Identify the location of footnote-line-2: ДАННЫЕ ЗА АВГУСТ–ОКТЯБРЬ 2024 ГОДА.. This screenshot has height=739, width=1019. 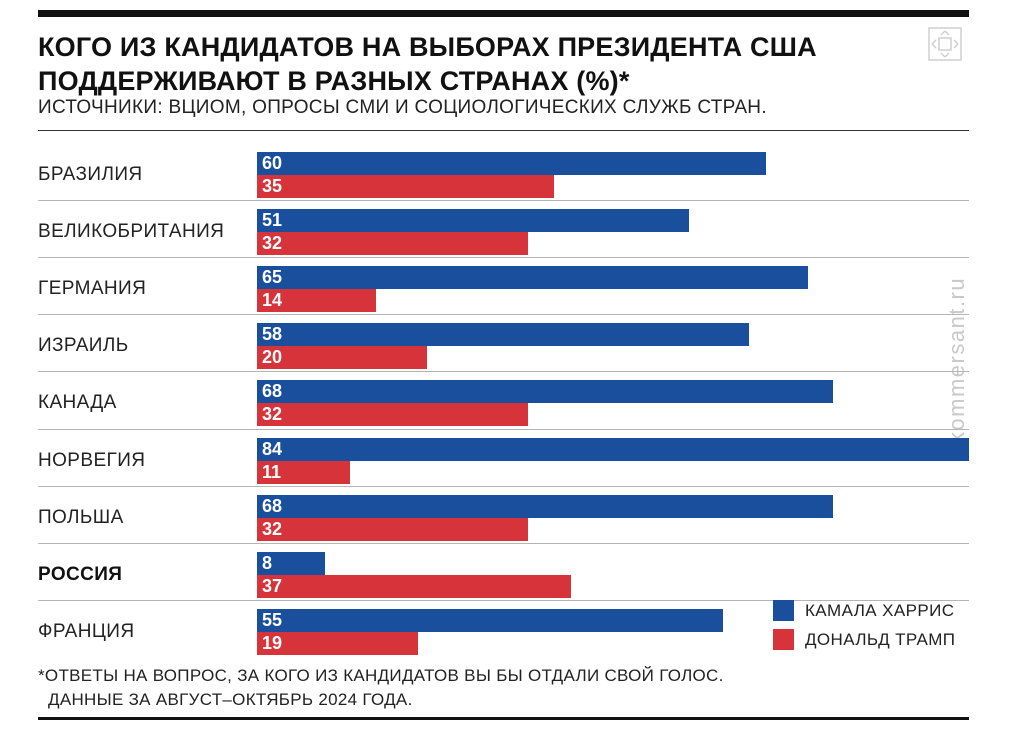
(230, 699).